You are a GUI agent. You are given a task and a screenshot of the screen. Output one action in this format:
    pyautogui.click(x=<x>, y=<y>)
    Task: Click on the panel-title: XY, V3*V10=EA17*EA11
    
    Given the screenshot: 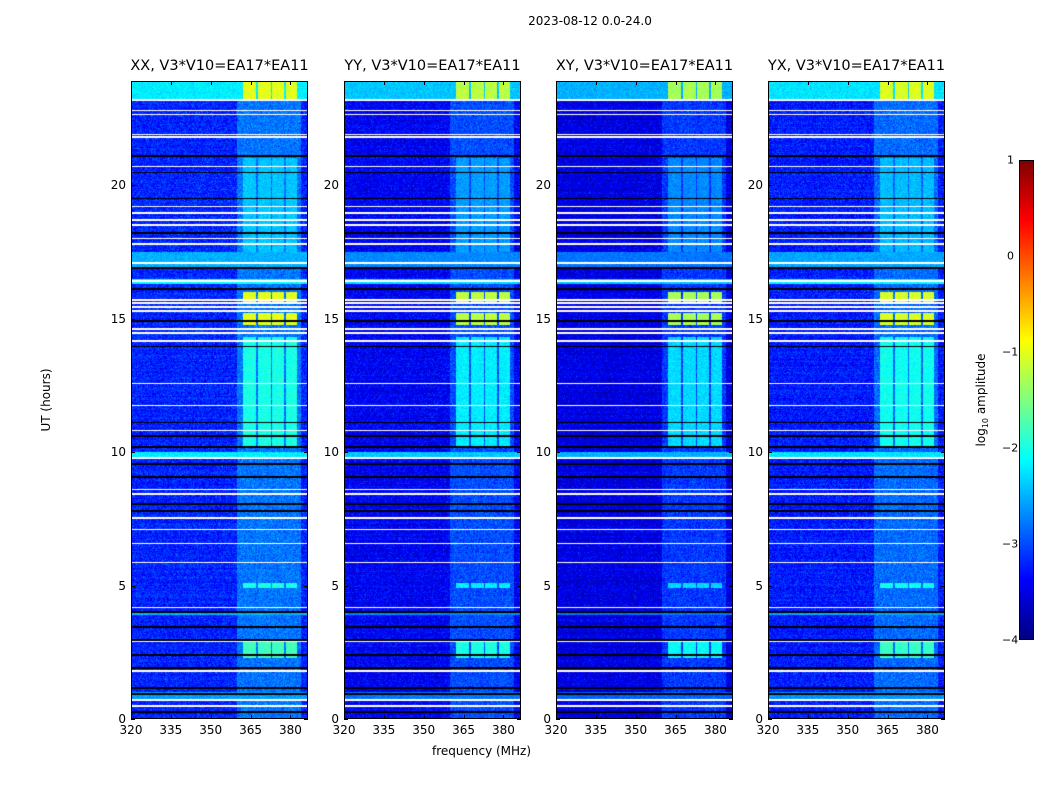 What is the action you would take?
    pyautogui.click(x=644, y=66)
    